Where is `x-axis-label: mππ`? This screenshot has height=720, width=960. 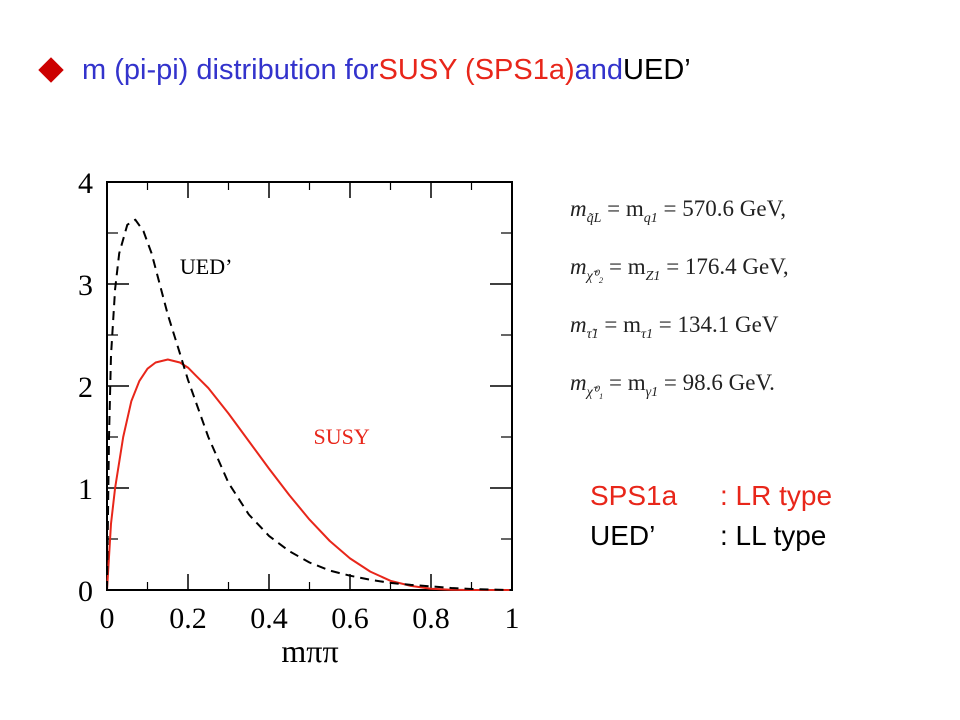
x-axis-label: mππ is located at coordinates (309, 651).